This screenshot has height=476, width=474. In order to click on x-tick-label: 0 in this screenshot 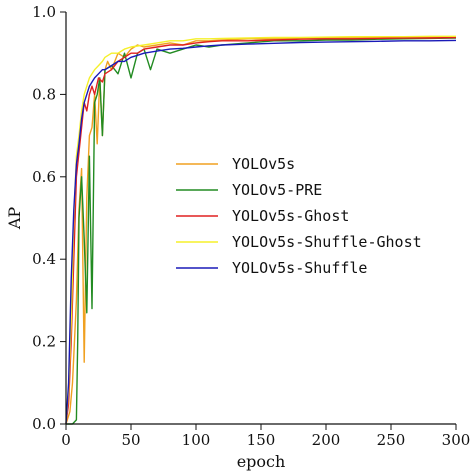, I will do `click(66, 440)`.